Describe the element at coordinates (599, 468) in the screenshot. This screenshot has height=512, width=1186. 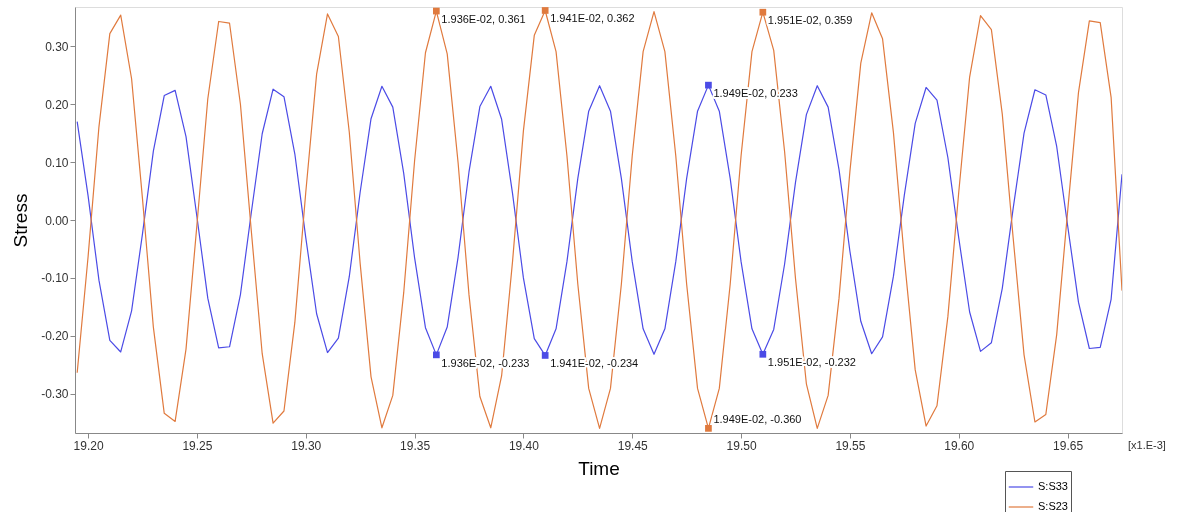
I see `x-axis-title: Time` at that location.